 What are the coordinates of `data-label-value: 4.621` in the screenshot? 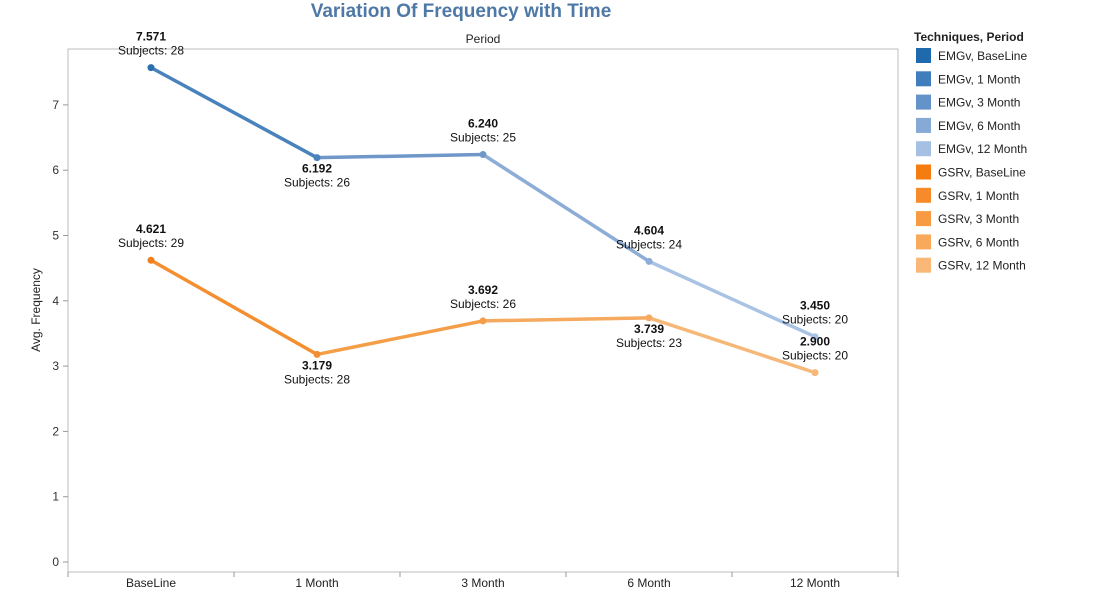 It's located at (151, 229).